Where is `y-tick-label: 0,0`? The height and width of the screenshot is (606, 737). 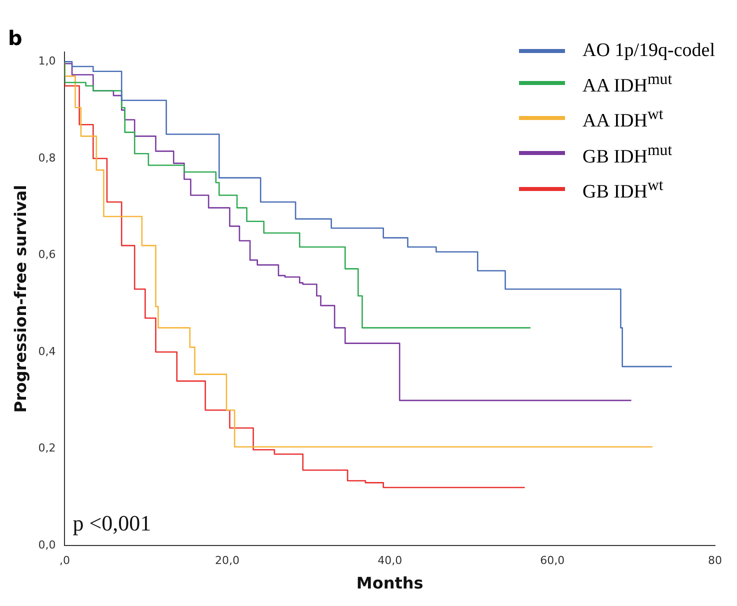 y-tick-label: 0,0 is located at coordinates (47, 545).